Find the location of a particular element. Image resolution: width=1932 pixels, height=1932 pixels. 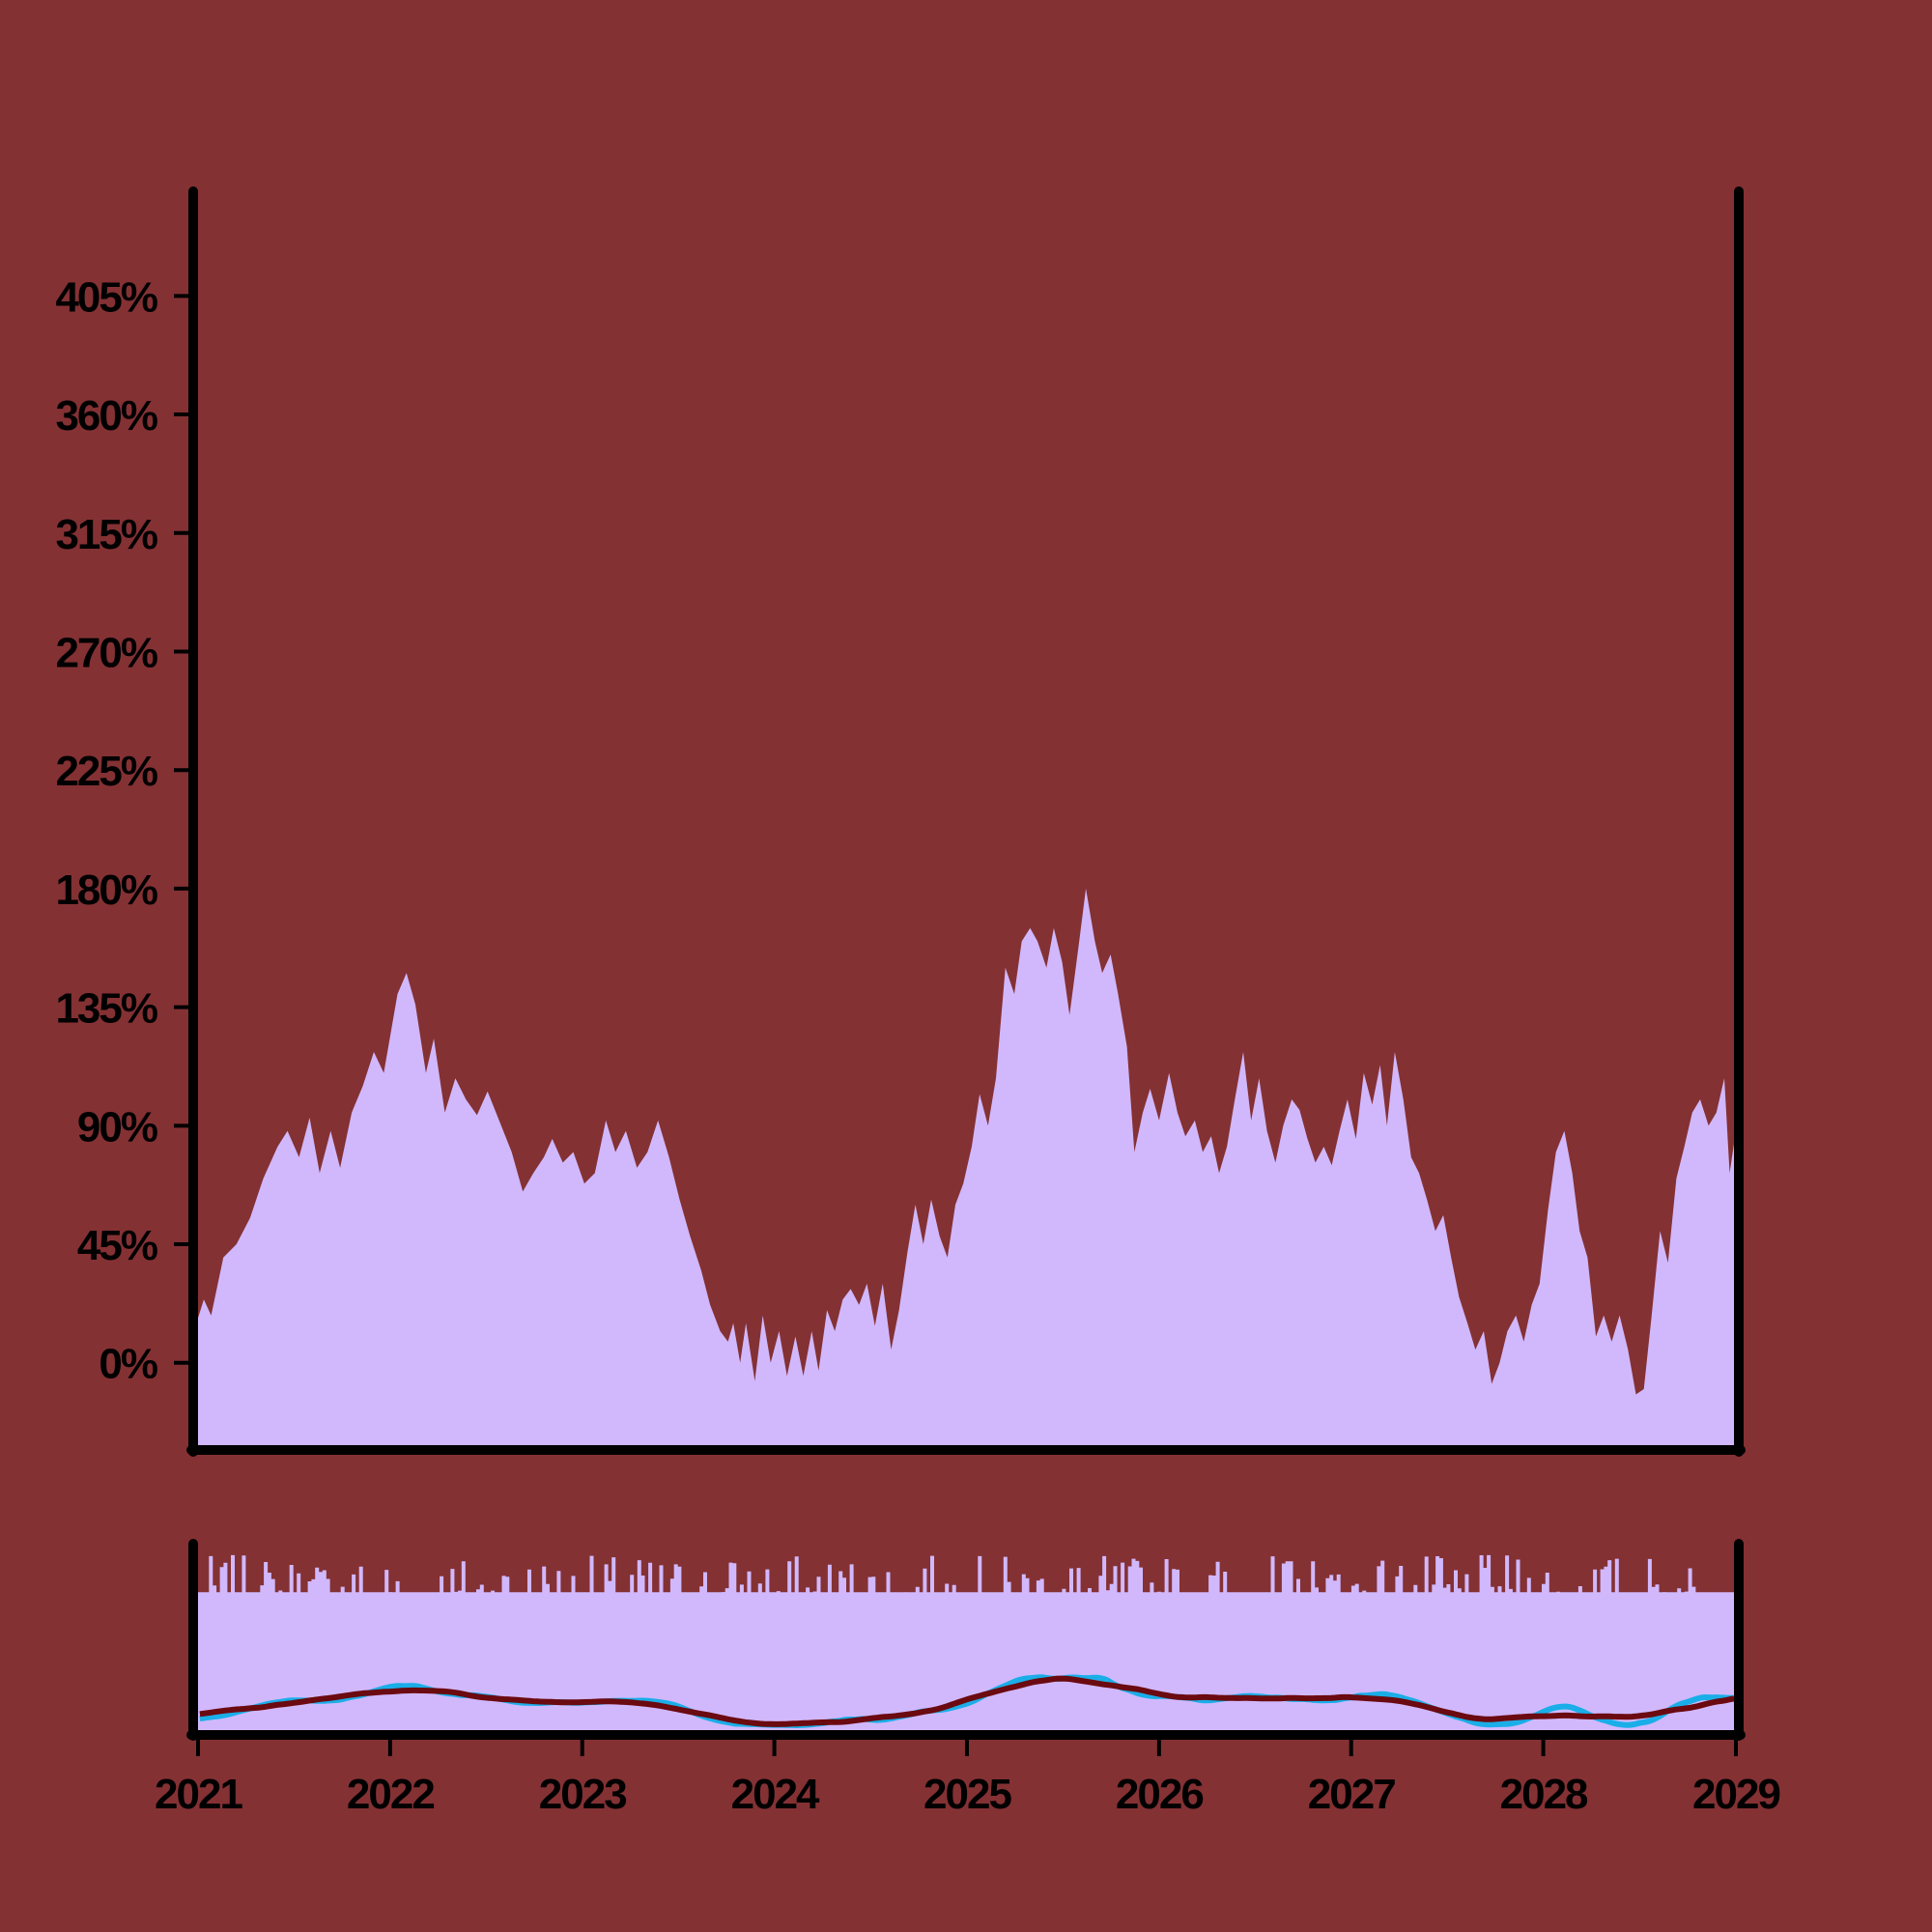

x-tick-label: 2029 is located at coordinates (1735, 1794).